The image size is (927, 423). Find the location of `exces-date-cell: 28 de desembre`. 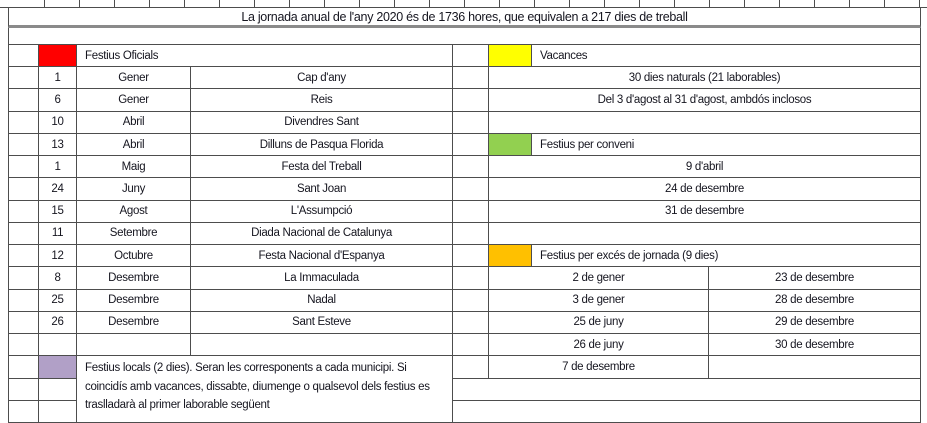

exces-date-cell: 28 de desembre is located at coordinates (815, 300).